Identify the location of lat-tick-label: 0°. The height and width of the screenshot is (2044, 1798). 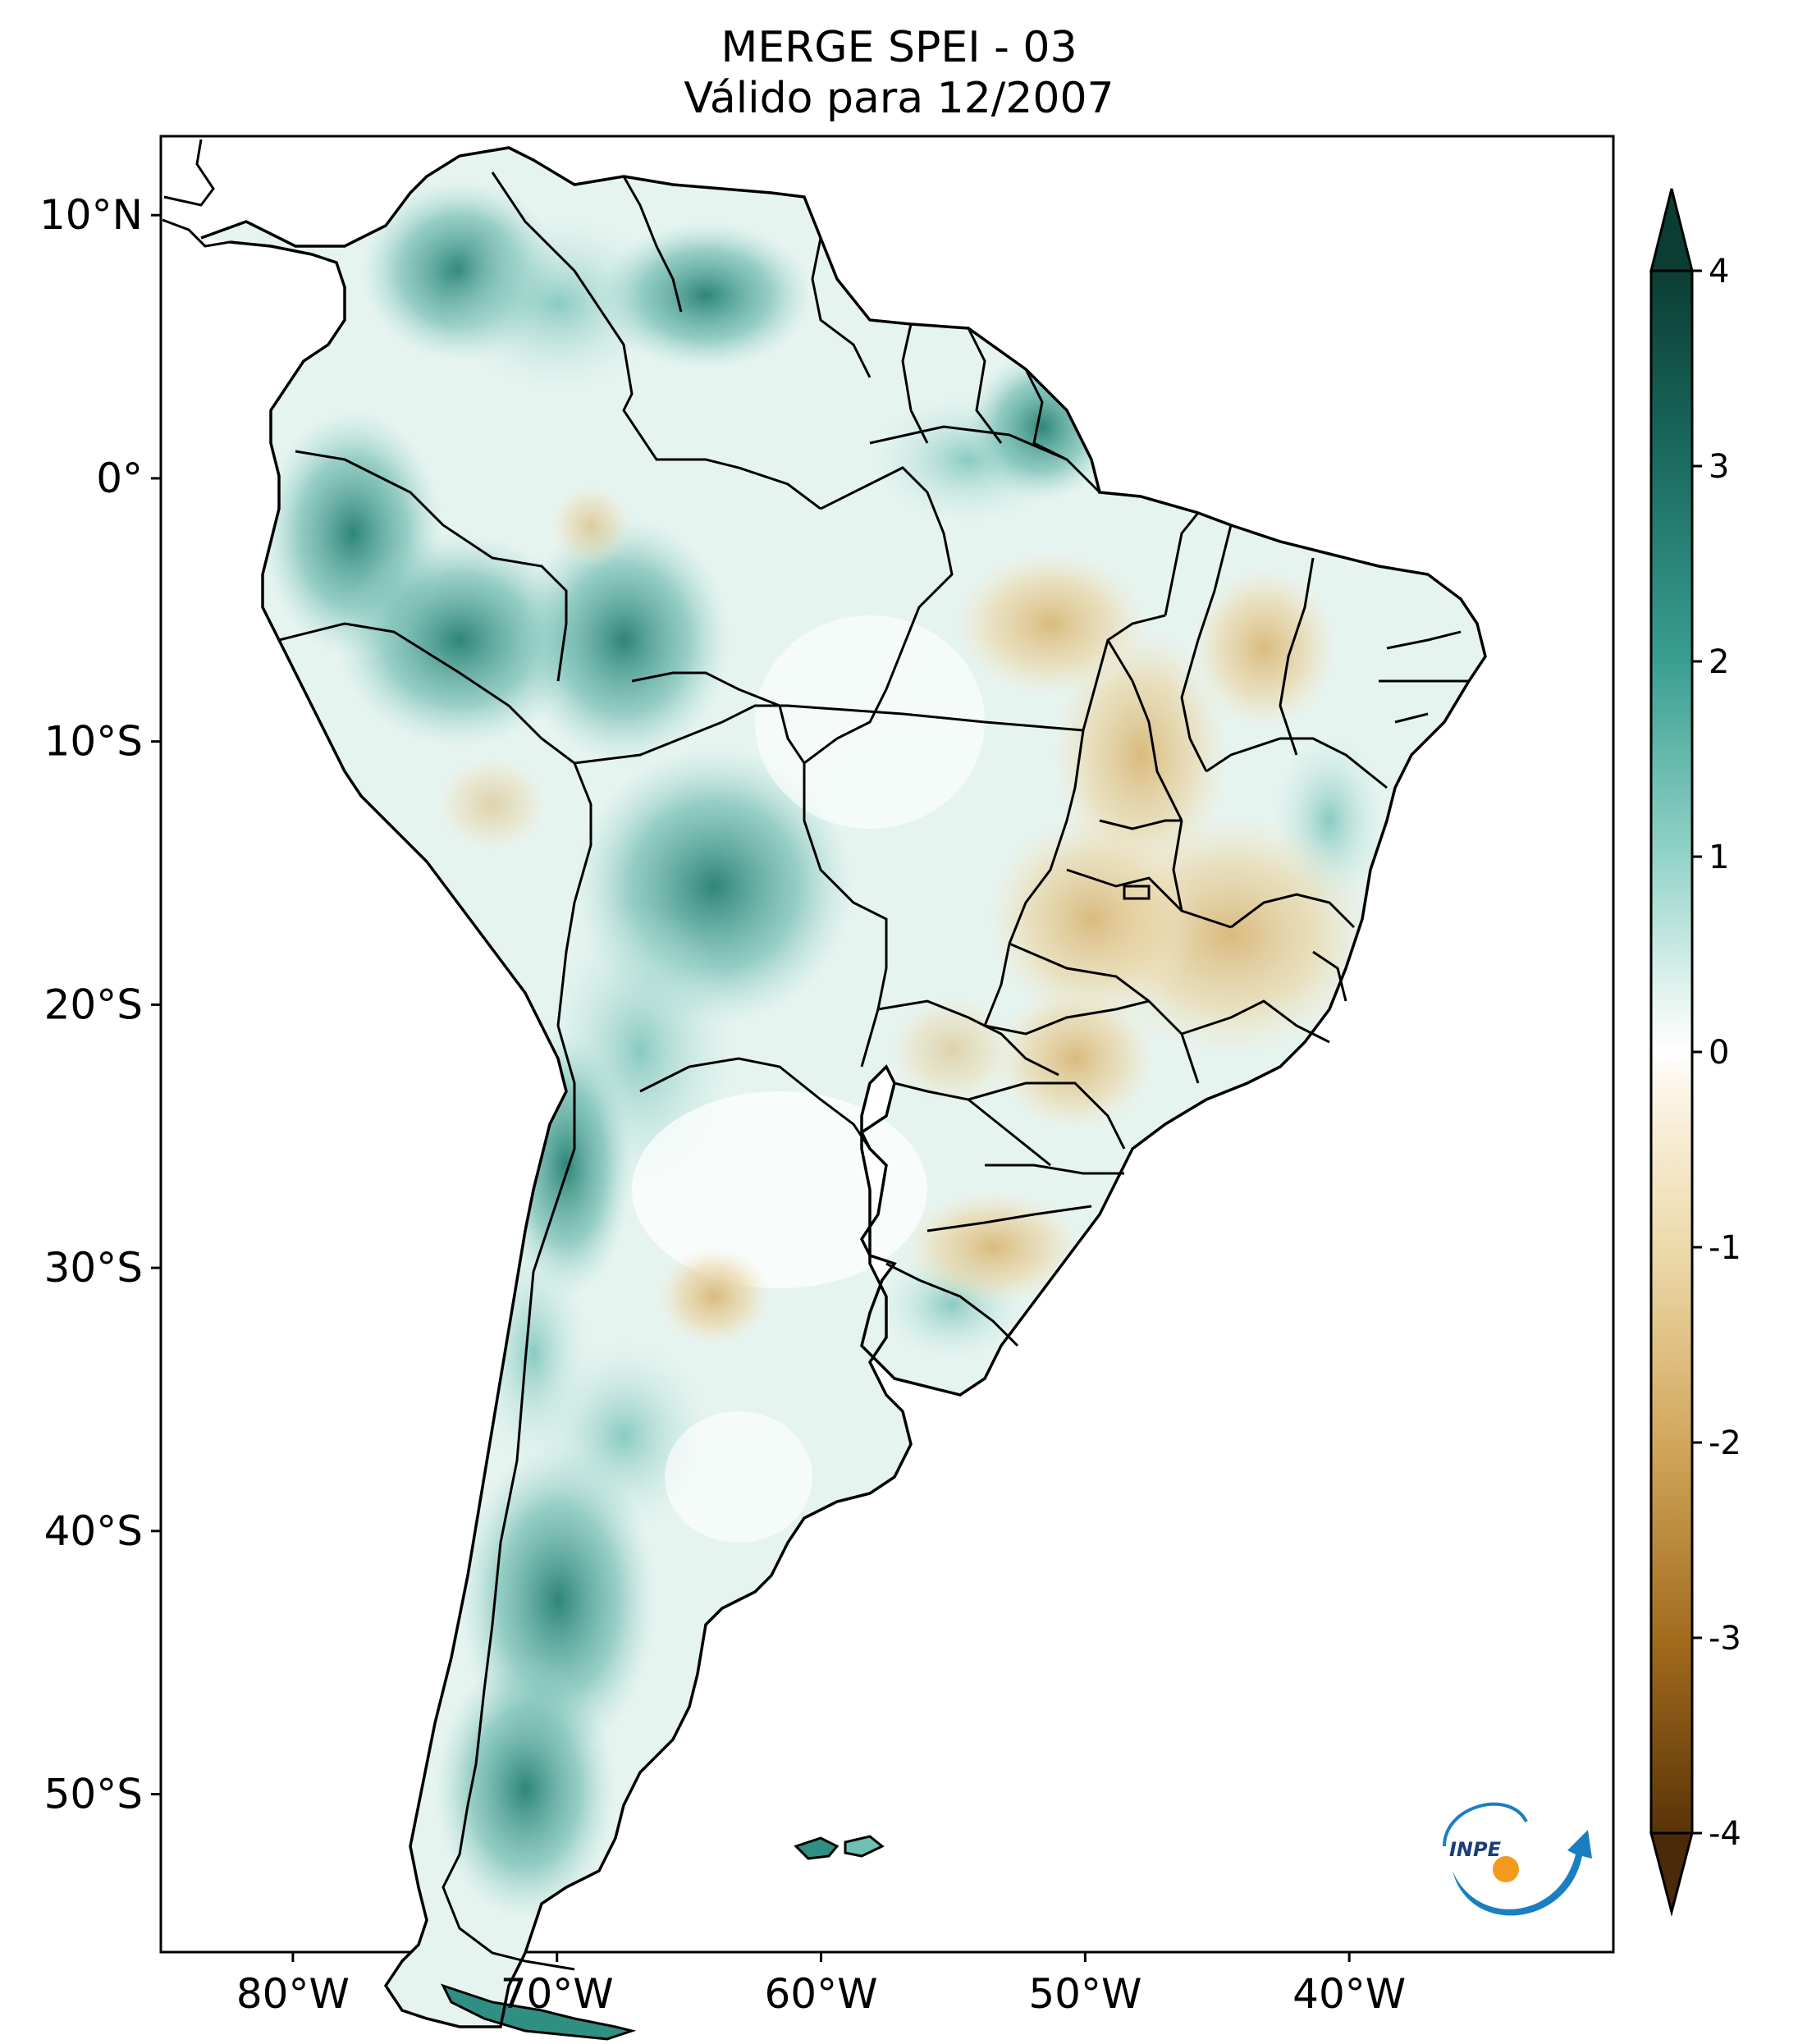
(119, 478).